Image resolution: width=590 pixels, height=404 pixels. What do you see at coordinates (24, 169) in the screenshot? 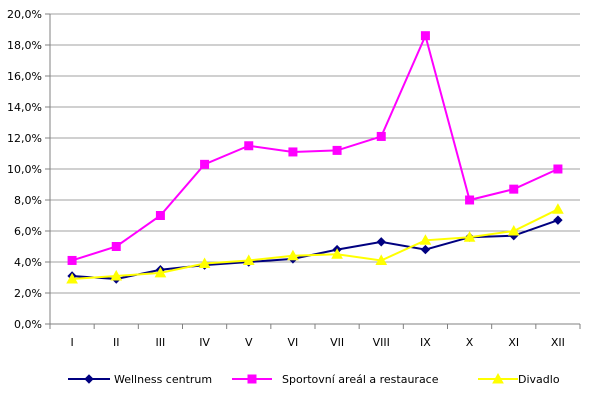
I see `y-tick-label: 10,0%` at bounding box center [24, 169].